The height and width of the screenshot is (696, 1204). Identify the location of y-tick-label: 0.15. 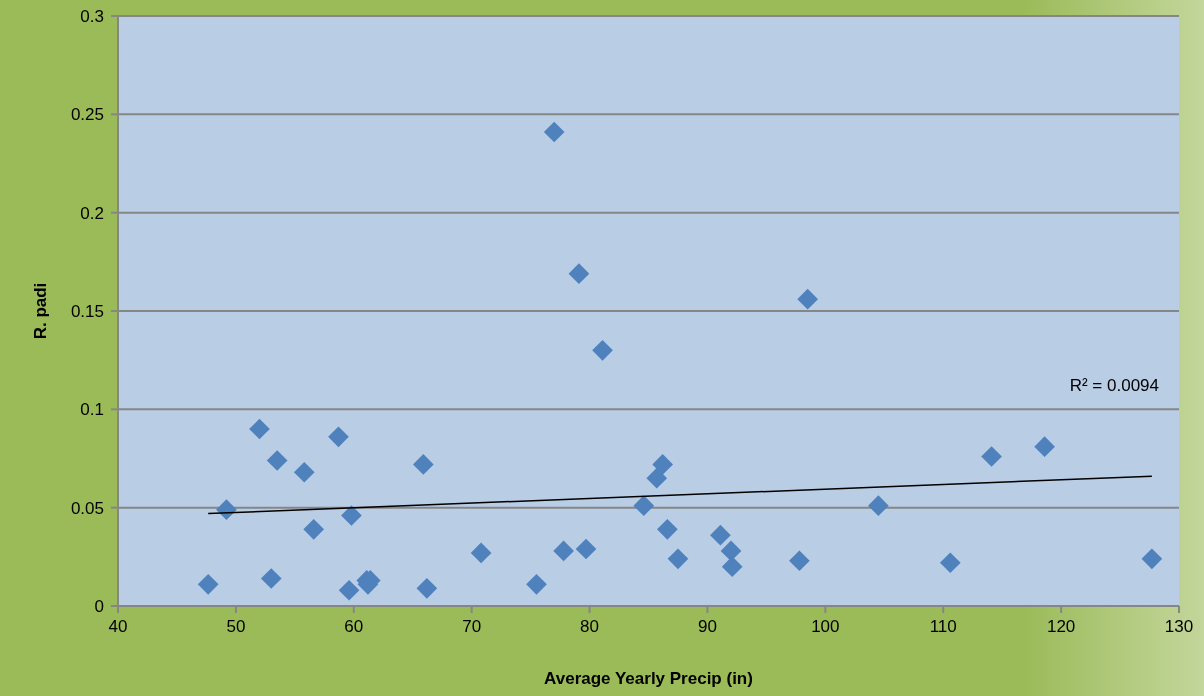
(87, 311).